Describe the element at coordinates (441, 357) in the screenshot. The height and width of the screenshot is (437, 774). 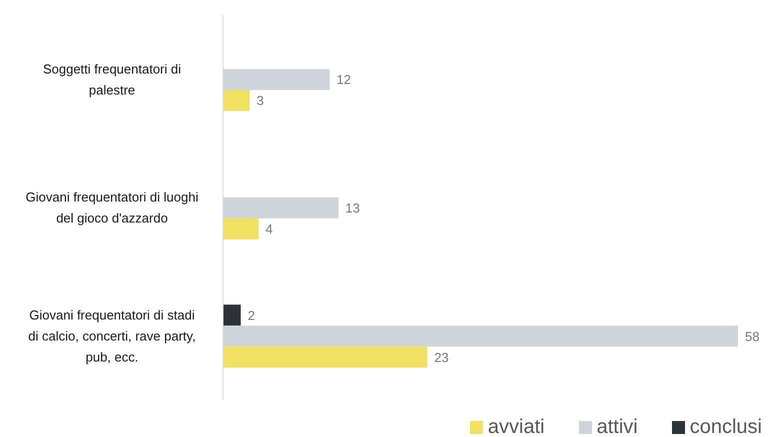
I see `data-label: 23` at that location.